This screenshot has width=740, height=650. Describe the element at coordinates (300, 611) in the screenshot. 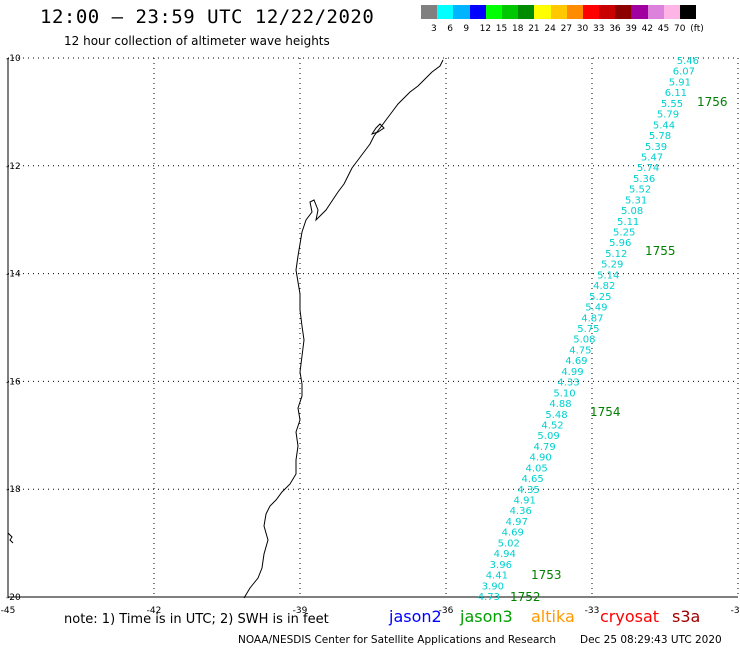

I see `lon-tick-label: -39` at that location.